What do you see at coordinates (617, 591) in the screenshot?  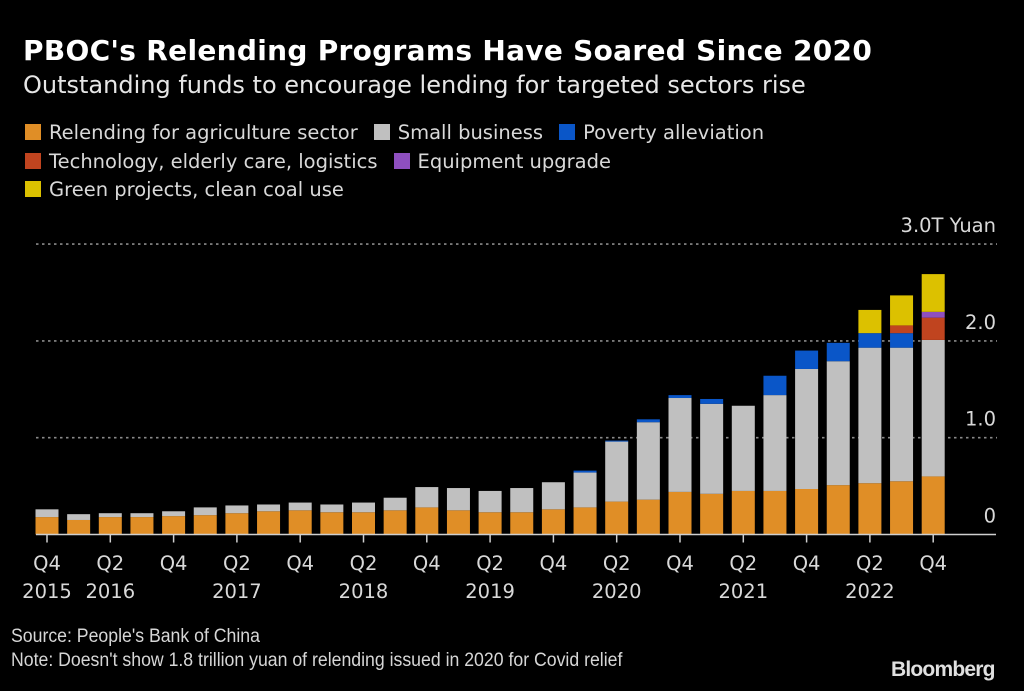 I see `x-tick-year-label: 2020` at bounding box center [617, 591].